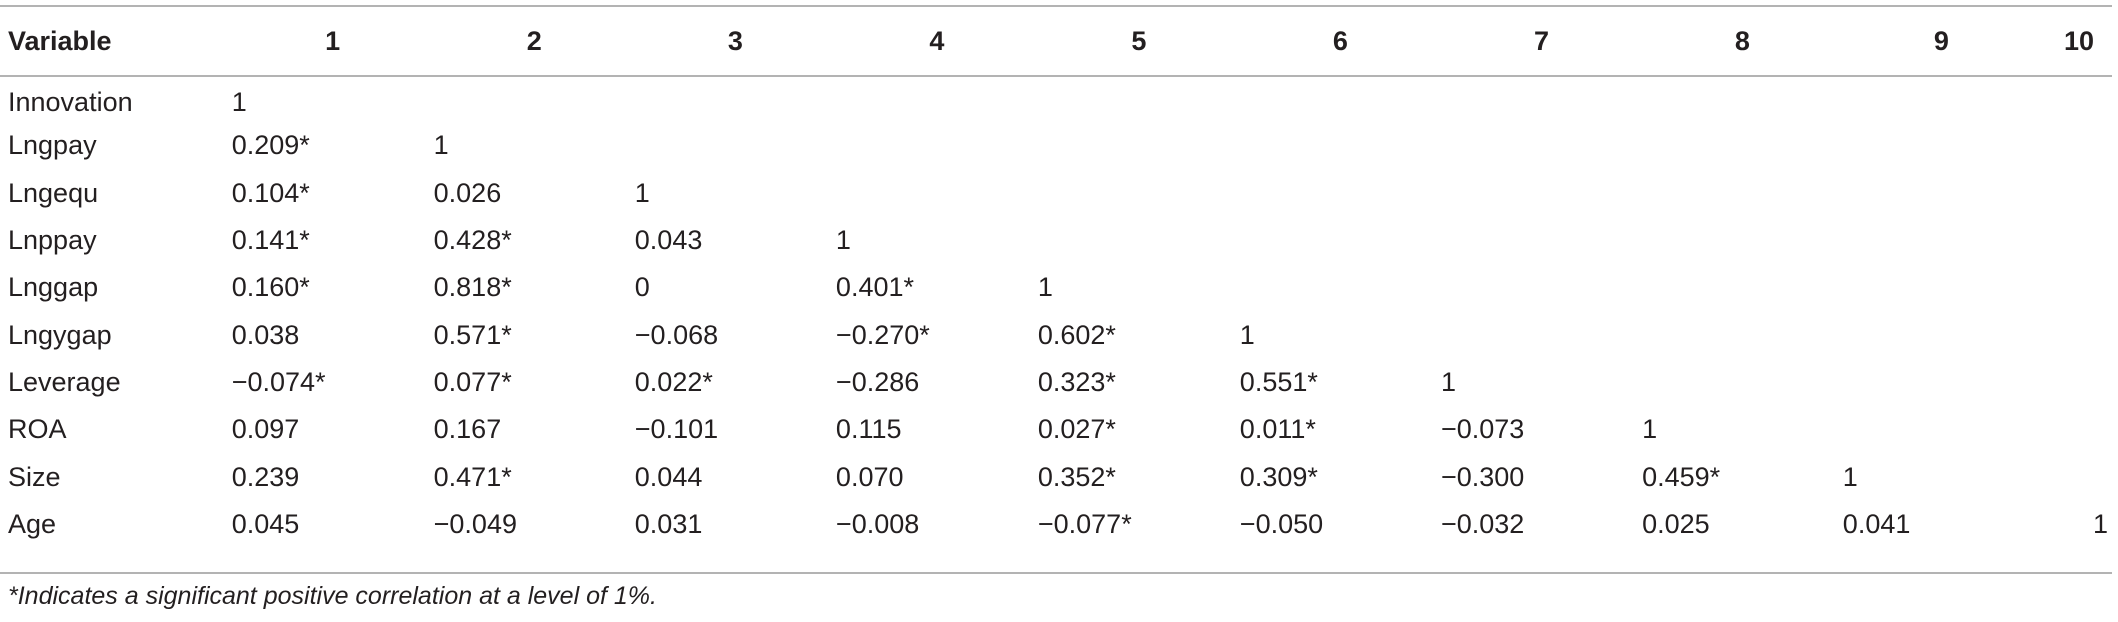  Describe the element at coordinates (1139, 40) in the screenshot. I see `header-cell: 5` at that location.